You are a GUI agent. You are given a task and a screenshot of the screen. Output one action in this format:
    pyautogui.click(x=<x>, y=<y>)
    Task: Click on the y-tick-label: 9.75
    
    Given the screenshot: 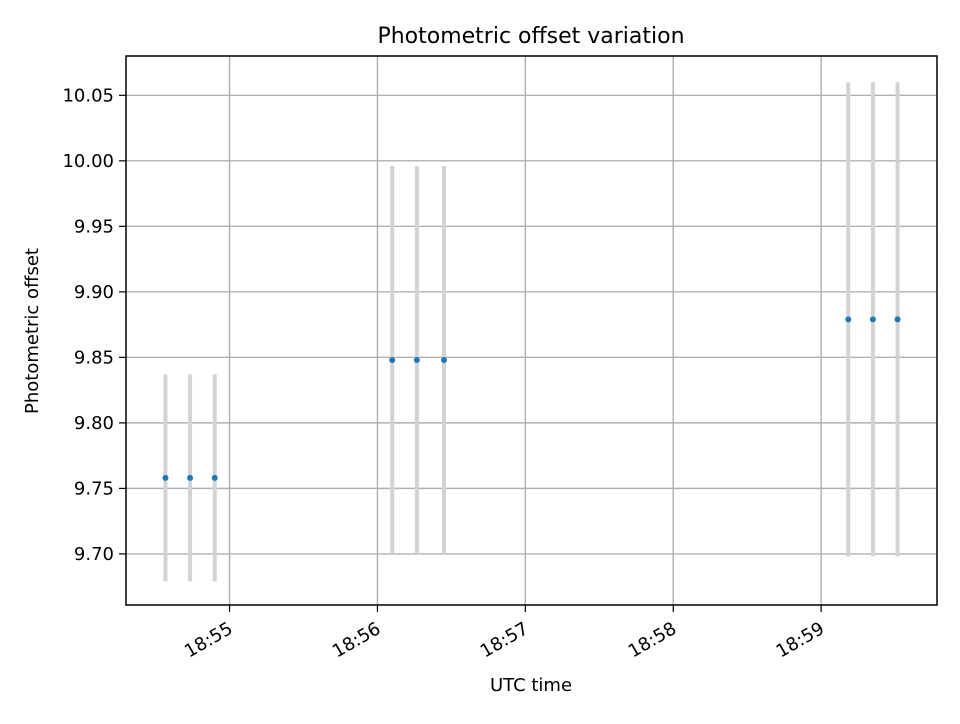 What is the action you would take?
    pyautogui.click(x=94, y=488)
    